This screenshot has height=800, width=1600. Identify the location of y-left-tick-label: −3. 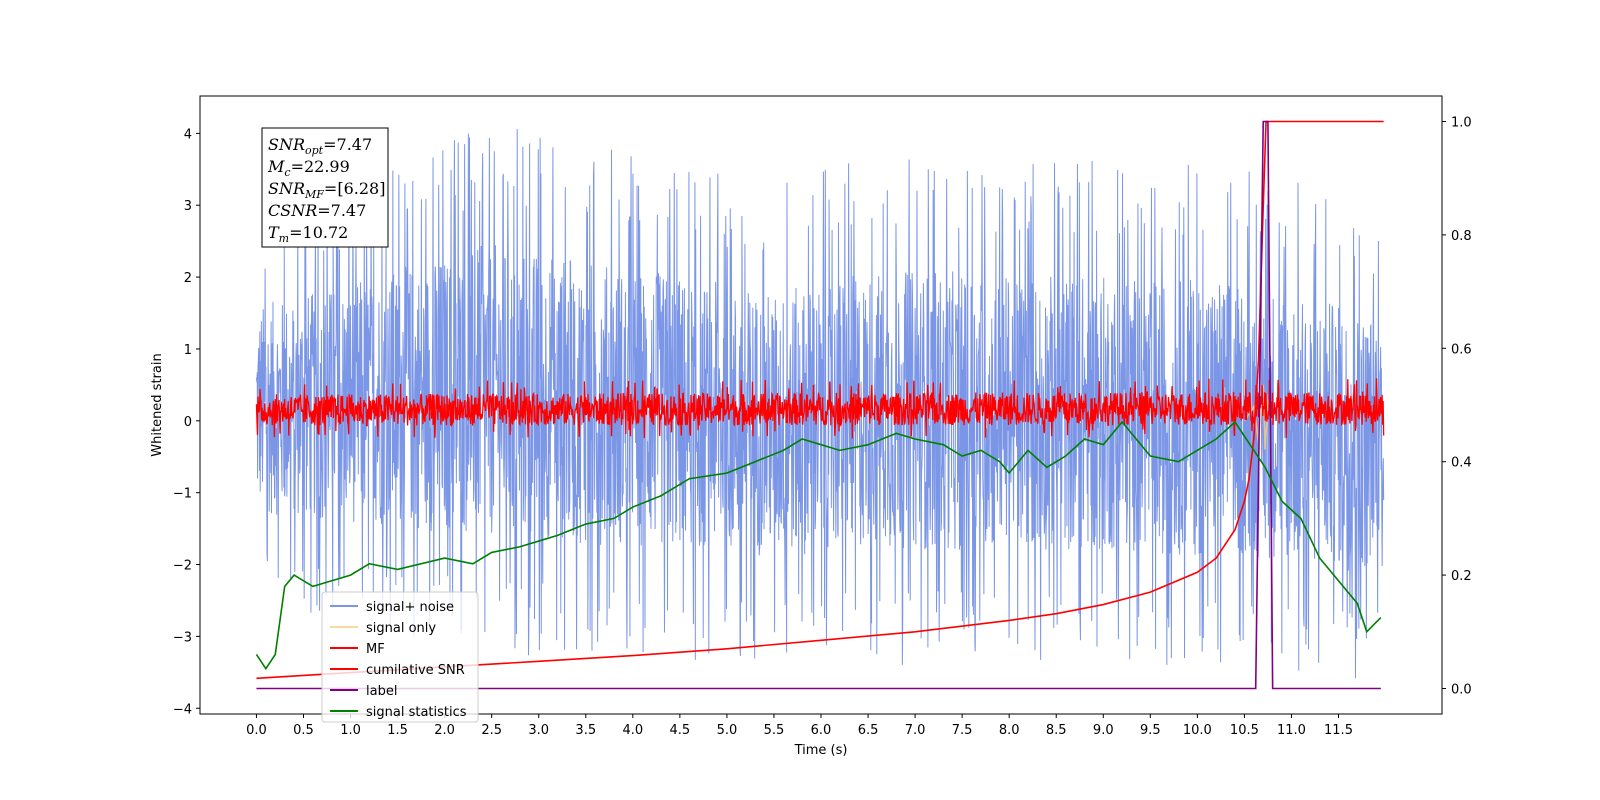
(182, 637).